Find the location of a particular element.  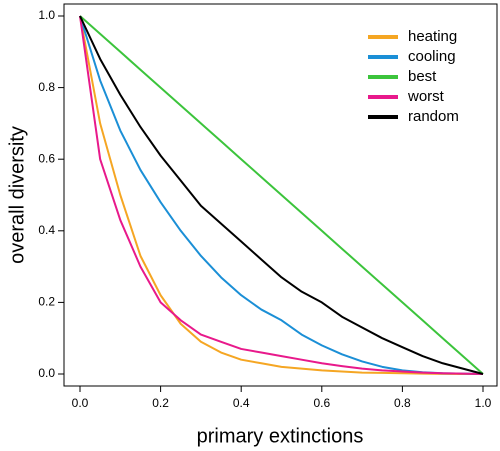

x-tick-label: 1.0 is located at coordinates (483, 403).